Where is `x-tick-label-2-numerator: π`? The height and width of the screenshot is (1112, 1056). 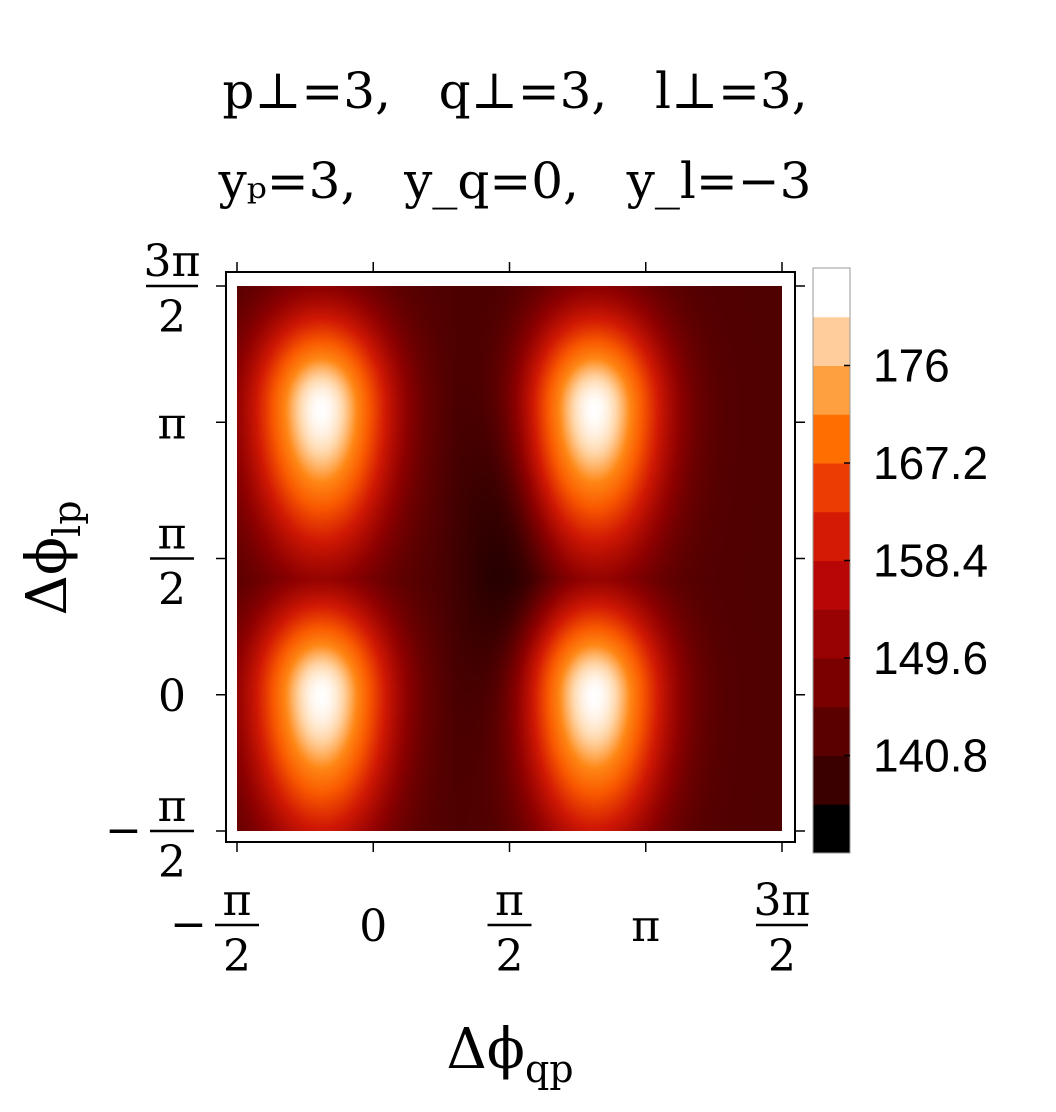
x-tick-label-2-numerator: π is located at coordinates (509, 900).